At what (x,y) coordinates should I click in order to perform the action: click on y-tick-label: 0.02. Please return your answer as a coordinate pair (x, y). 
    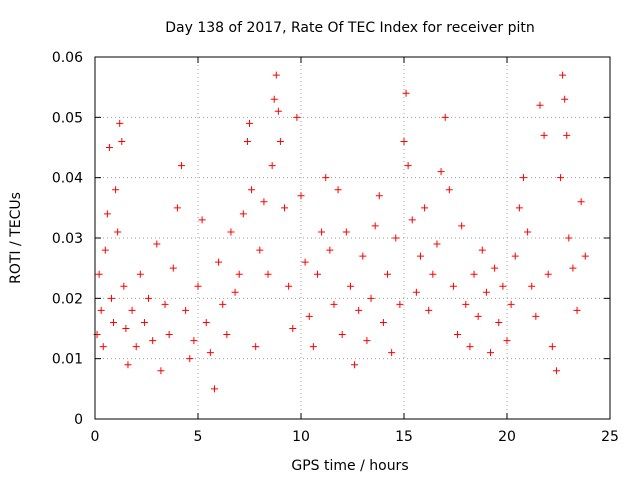
    Looking at the image, I should click on (67, 299).